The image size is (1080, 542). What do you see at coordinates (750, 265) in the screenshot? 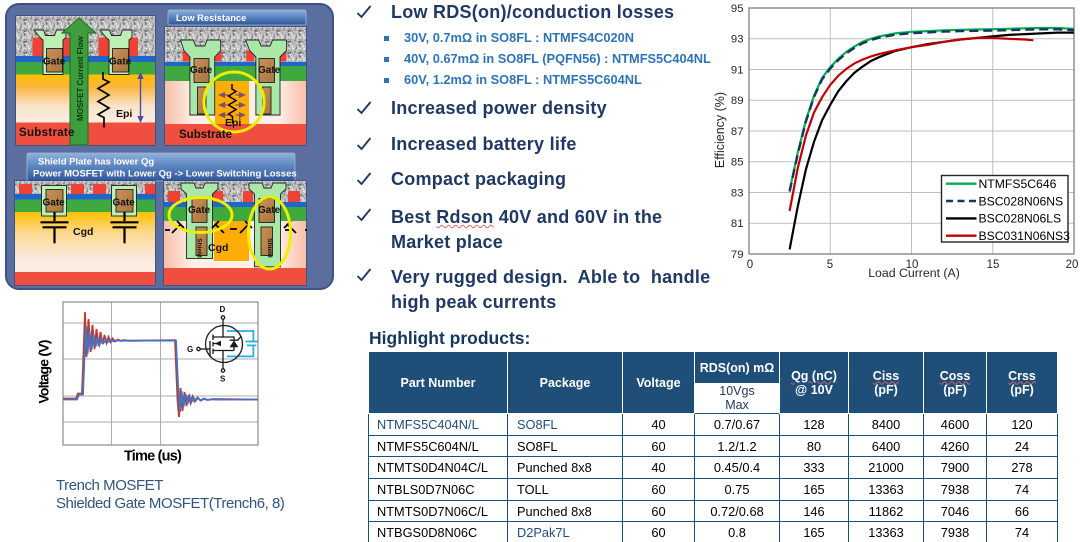
I see `svg-text: 0` at bounding box center [750, 265].